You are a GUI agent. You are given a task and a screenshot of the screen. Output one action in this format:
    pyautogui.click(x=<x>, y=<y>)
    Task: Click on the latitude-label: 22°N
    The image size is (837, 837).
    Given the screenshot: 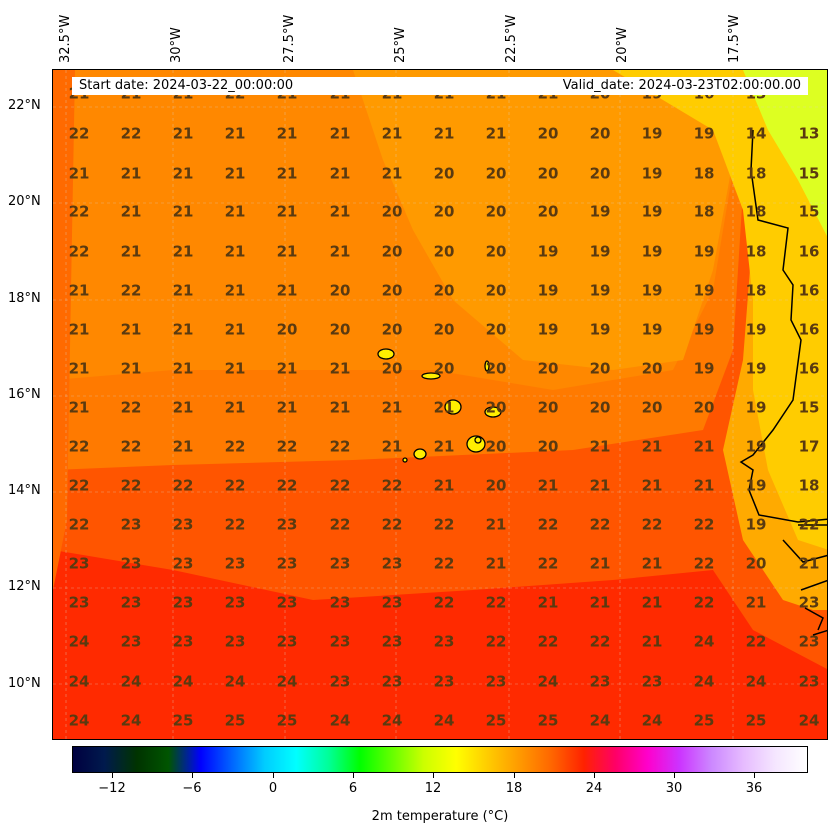 What is the action you would take?
    pyautogui.click(x=24, y=105)
    